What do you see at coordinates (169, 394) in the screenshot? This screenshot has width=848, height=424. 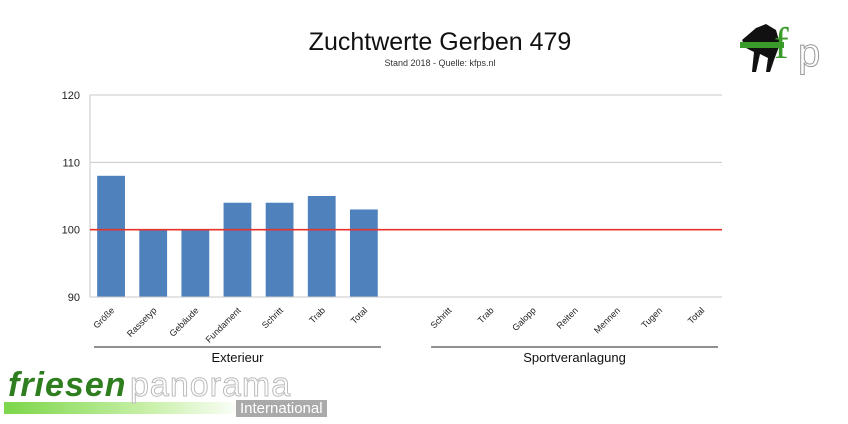 I see `friesenpanorama-logo: friesen panorama International` at bounding box center [169, 394].